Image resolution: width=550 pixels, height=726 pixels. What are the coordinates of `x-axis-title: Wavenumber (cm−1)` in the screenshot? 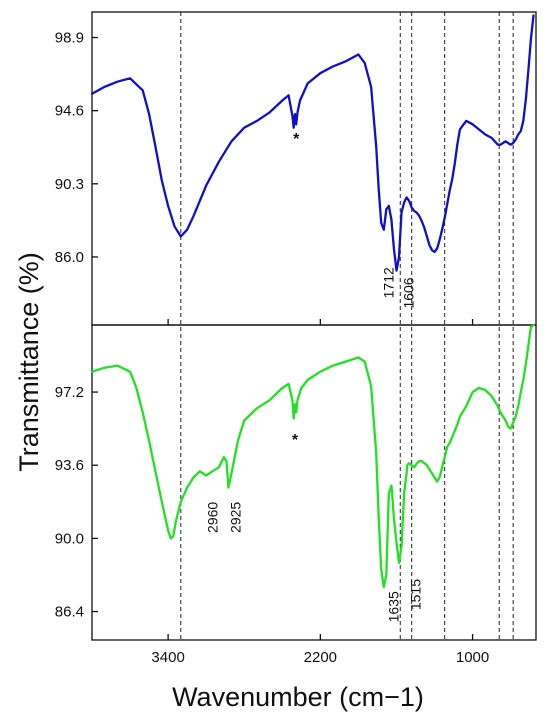 It's located at (298, 697).